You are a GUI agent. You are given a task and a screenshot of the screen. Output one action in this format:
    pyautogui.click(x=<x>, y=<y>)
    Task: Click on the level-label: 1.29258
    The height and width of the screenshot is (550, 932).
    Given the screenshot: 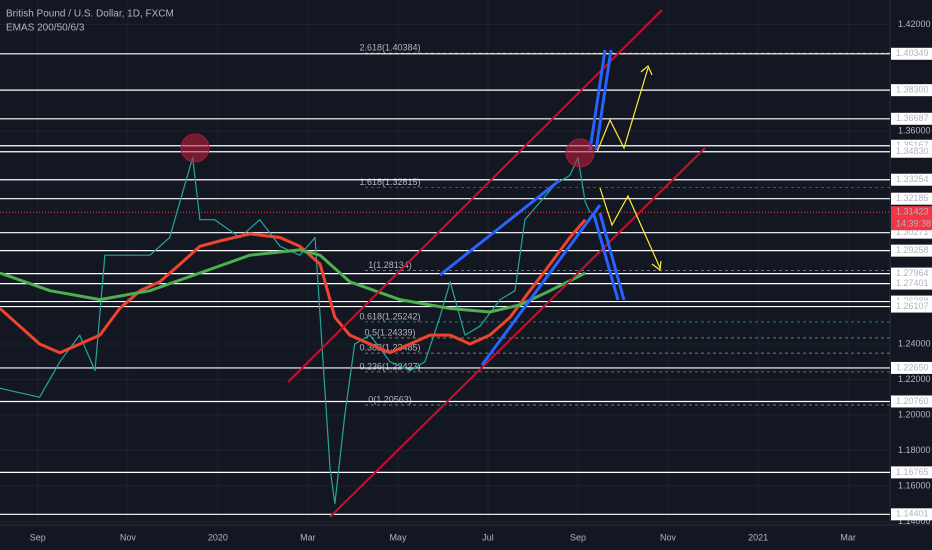 What is the action you would take?
    pyautogui.click(x=912, y=250)
    